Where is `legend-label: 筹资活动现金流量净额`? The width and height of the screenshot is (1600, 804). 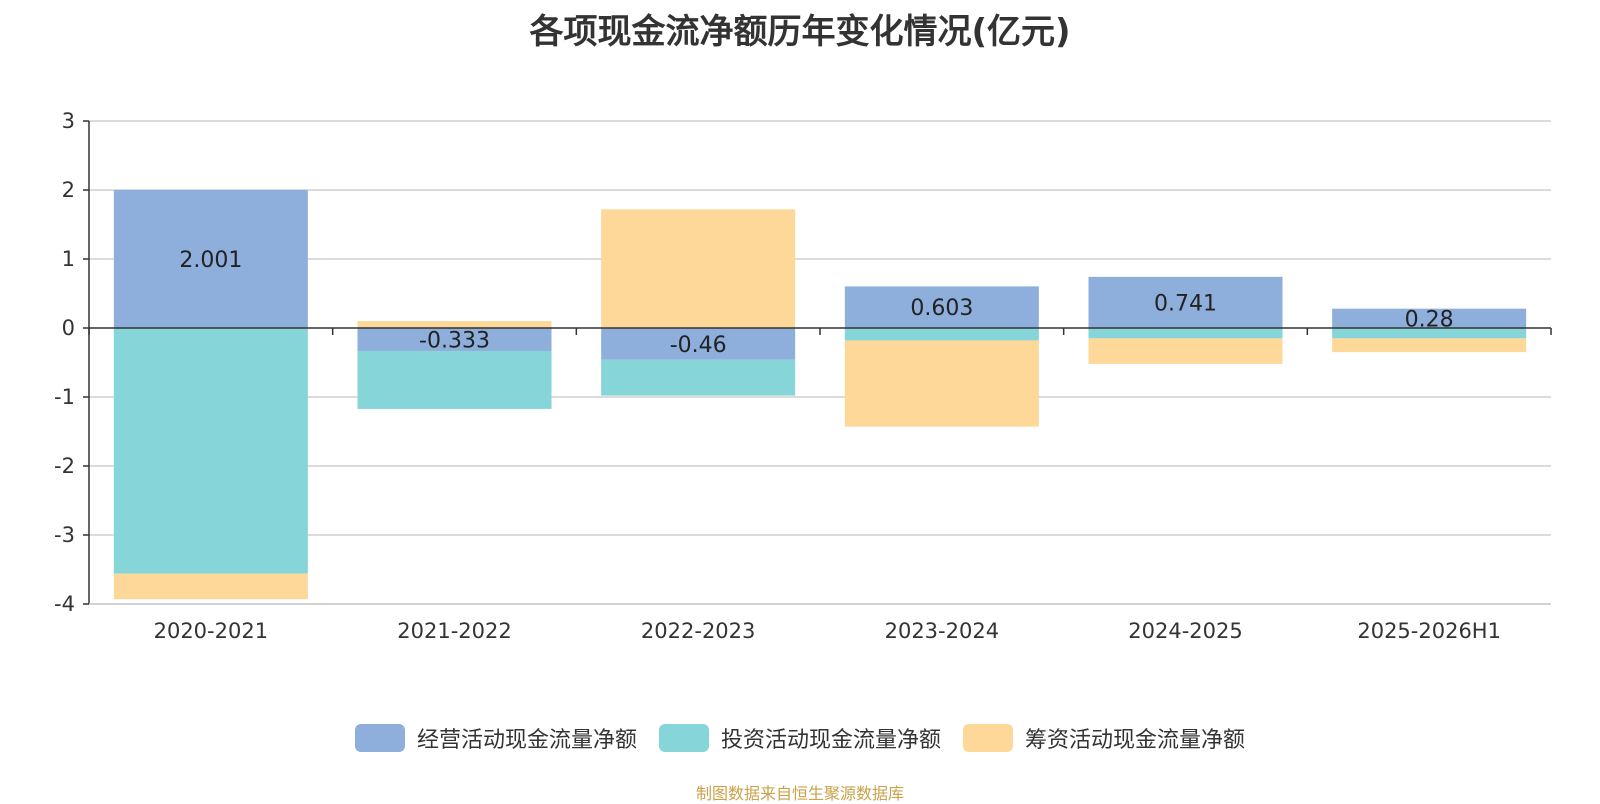 legend-label: 筹资活动现金流量净额 is located at coordinates (1135, 740).